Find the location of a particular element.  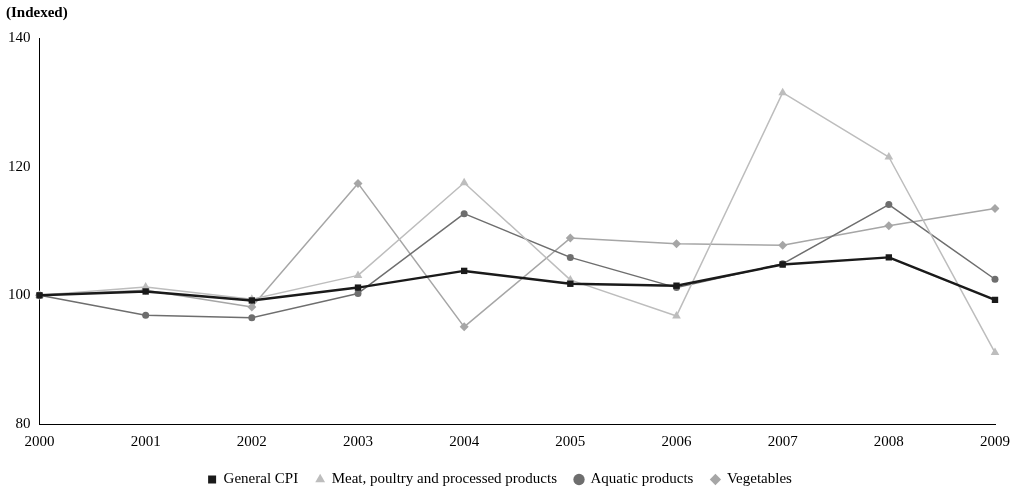

y-tick-label: 80 is located at coordinates (23, 422).